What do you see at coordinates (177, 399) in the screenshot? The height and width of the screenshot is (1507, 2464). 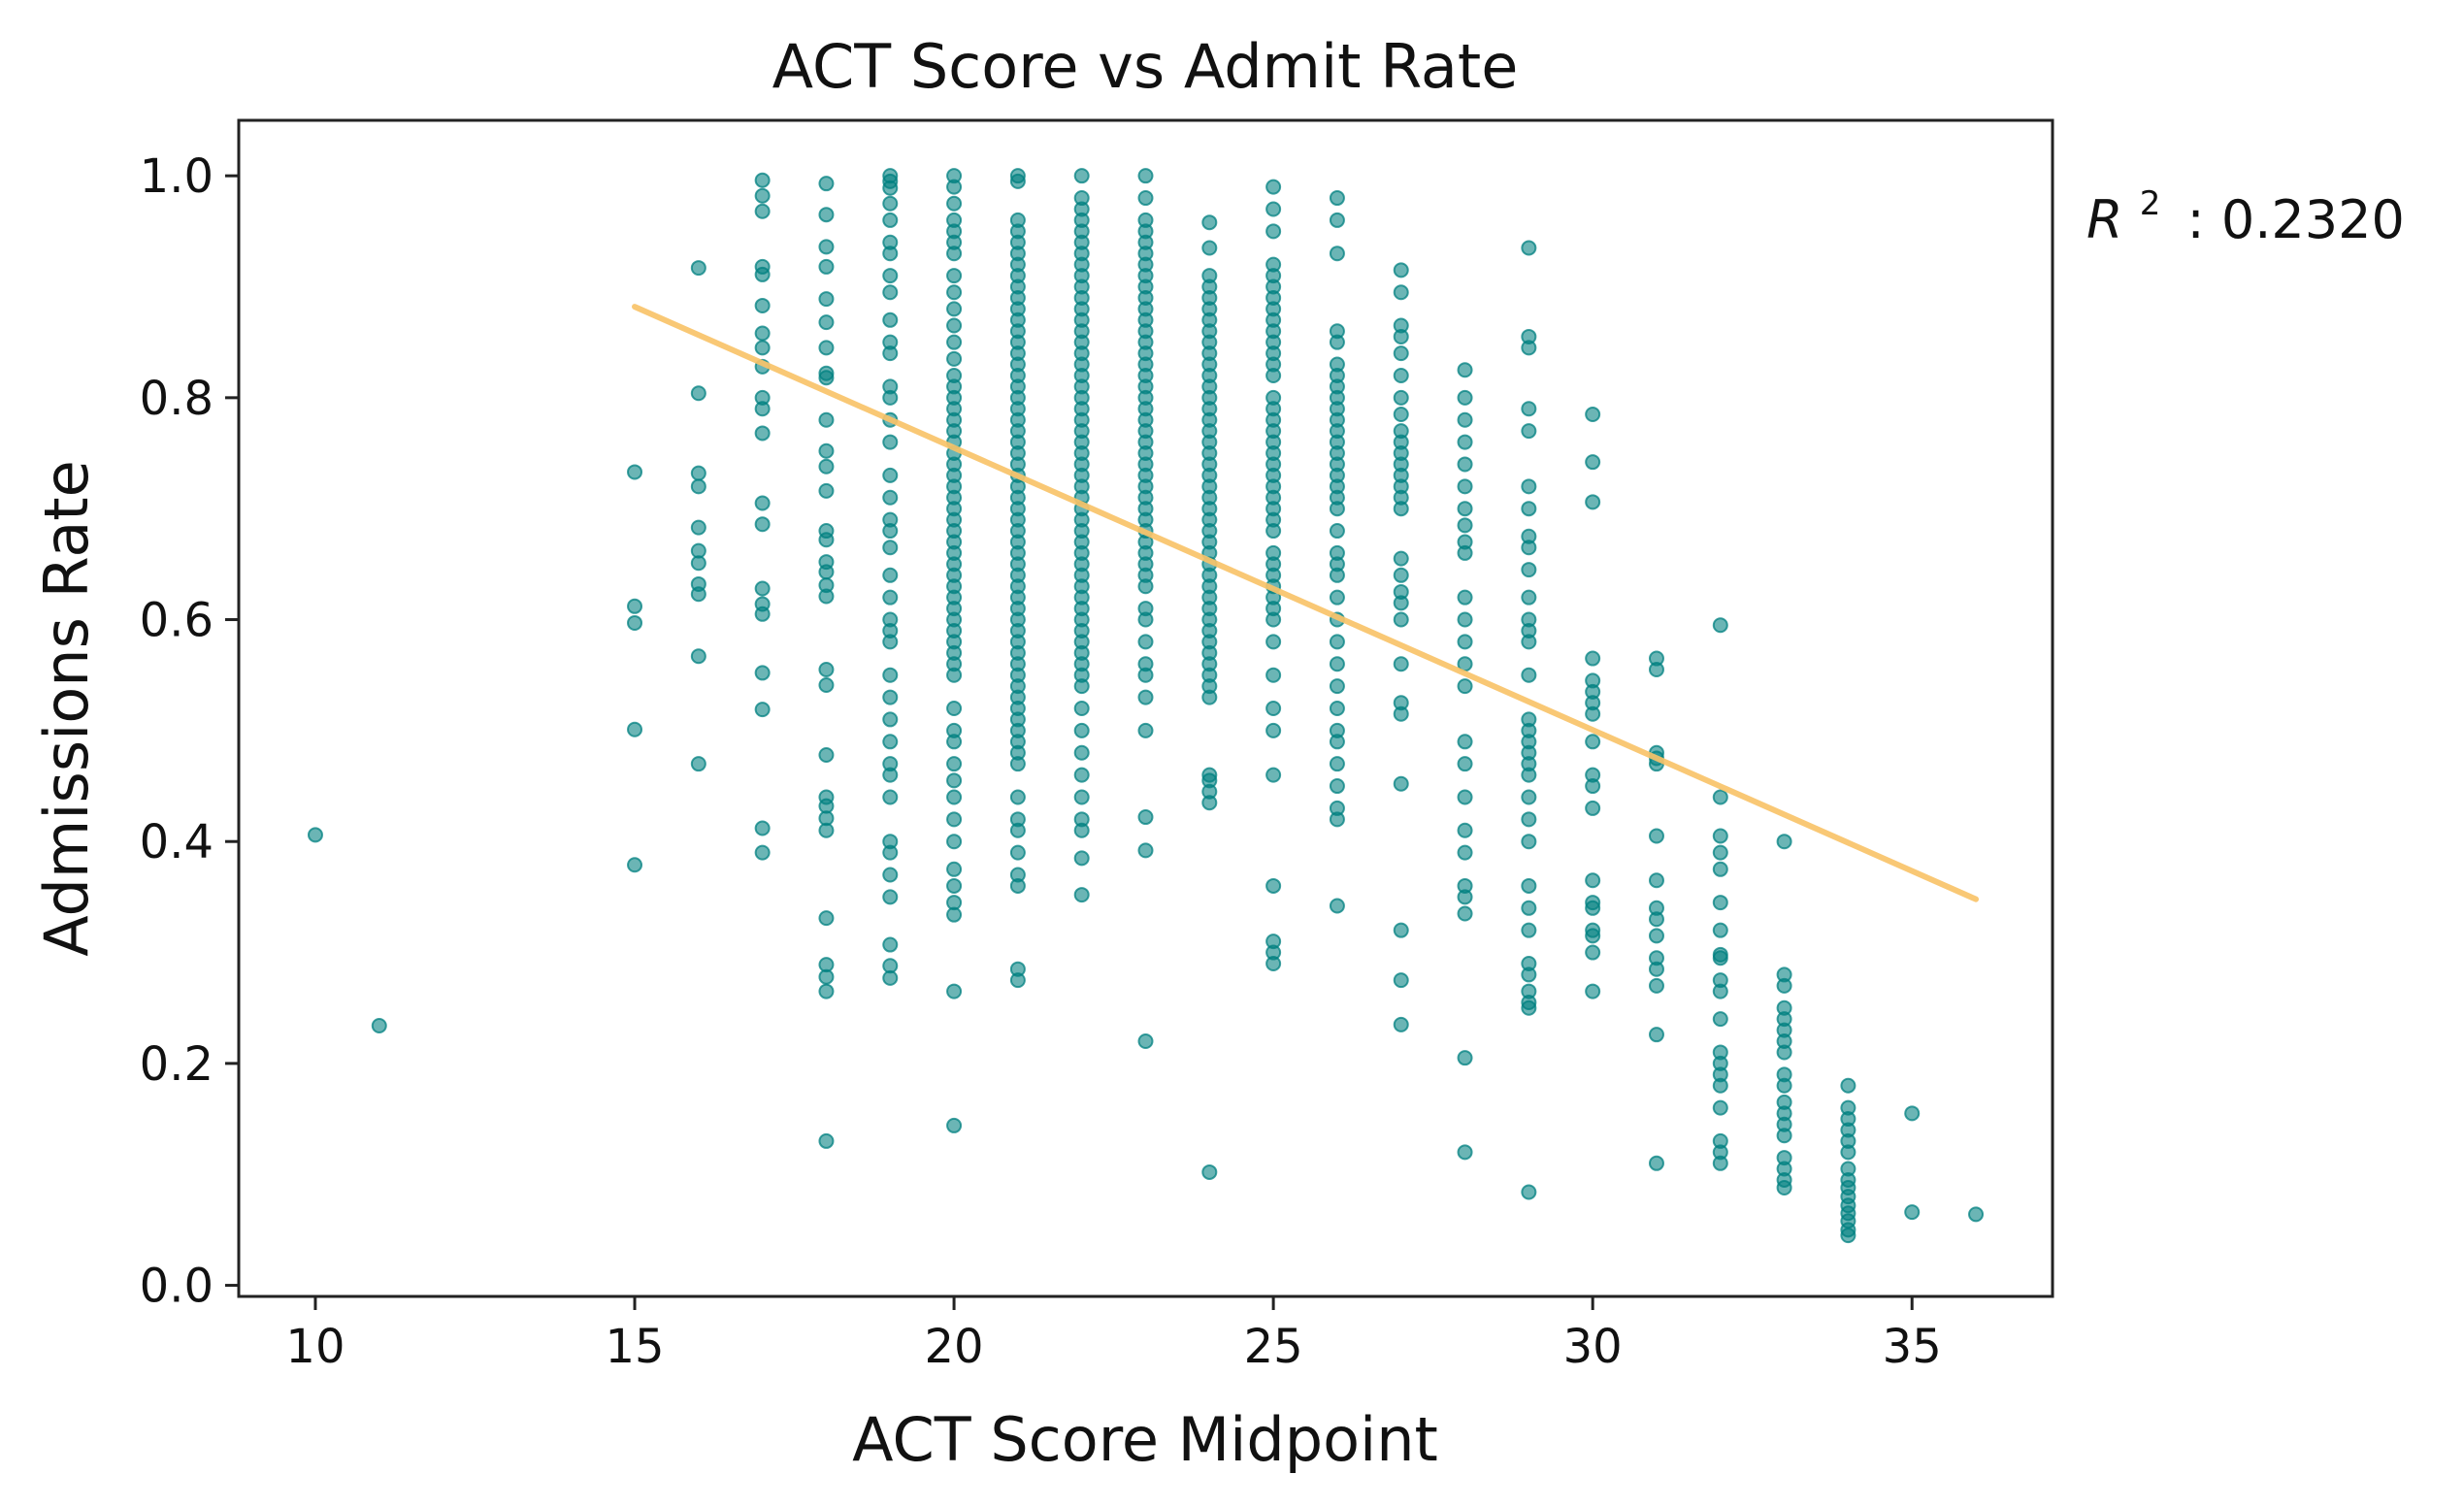 I see `y-tick-label: 0.8` at bounding box center [177, 399].